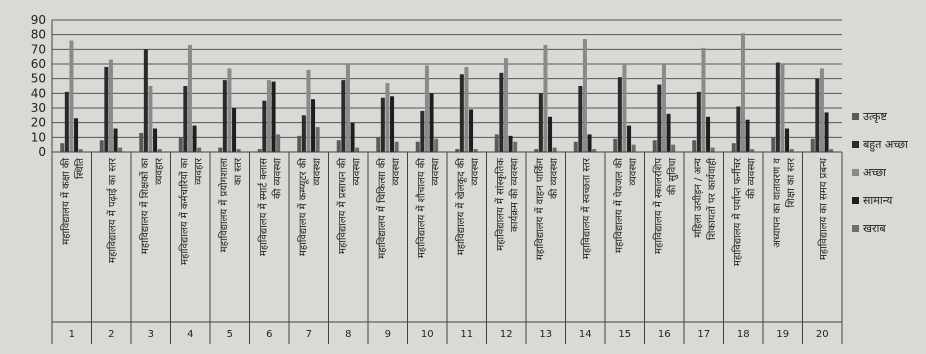 The height and width of the screenshot is (354, 926). I want to click on legend-label: अच्छा, so click(874, 172).